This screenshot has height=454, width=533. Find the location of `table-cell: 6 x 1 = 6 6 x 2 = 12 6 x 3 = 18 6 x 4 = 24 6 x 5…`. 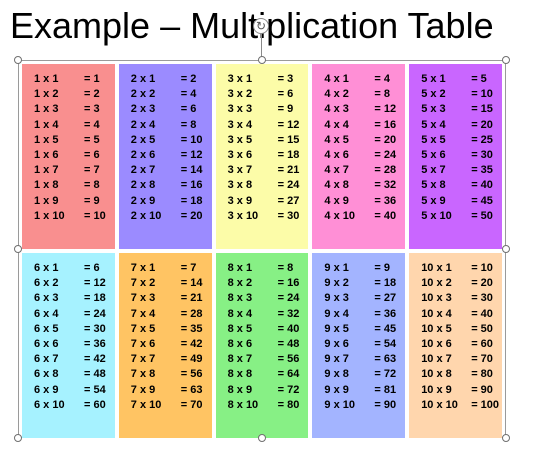

table-cell: 6 x 1 = 6 6 x 2 = 12 6 x 3 = 18 6 x 4 = 24 6 x 5… is located at coordinates (68, 345).